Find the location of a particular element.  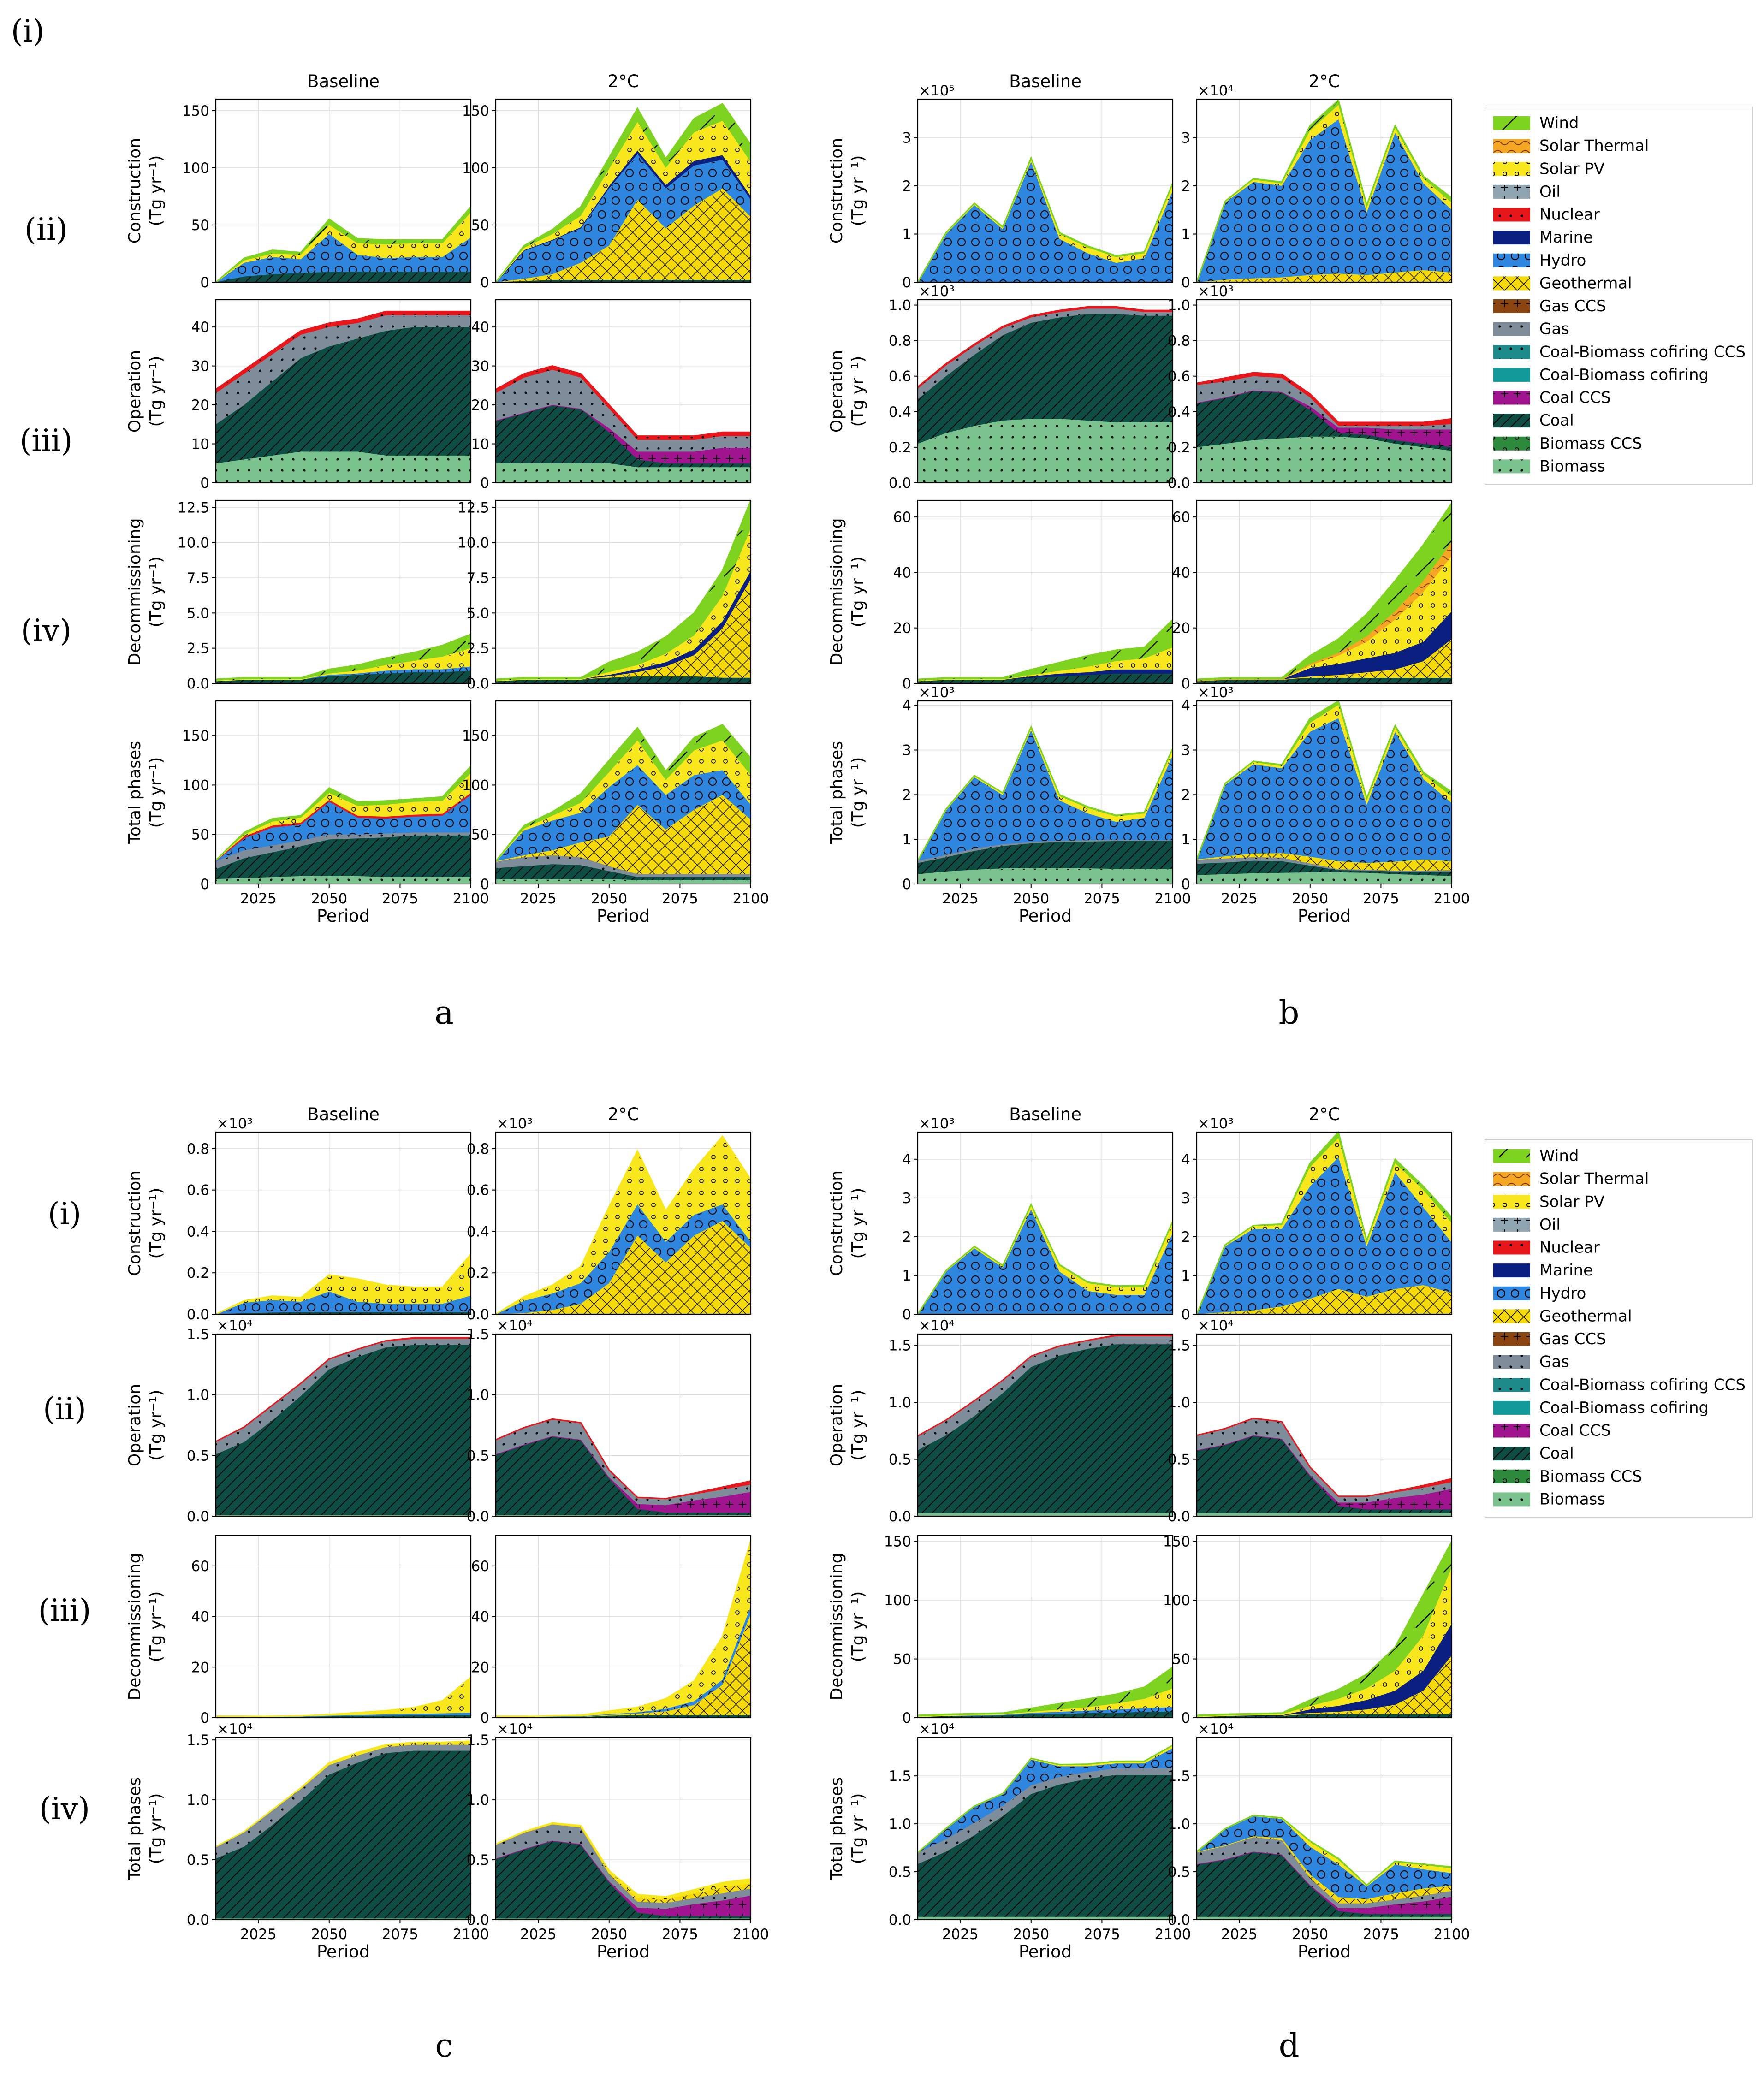

y-tick-label: 20 is located at coordinates (200, 1667).